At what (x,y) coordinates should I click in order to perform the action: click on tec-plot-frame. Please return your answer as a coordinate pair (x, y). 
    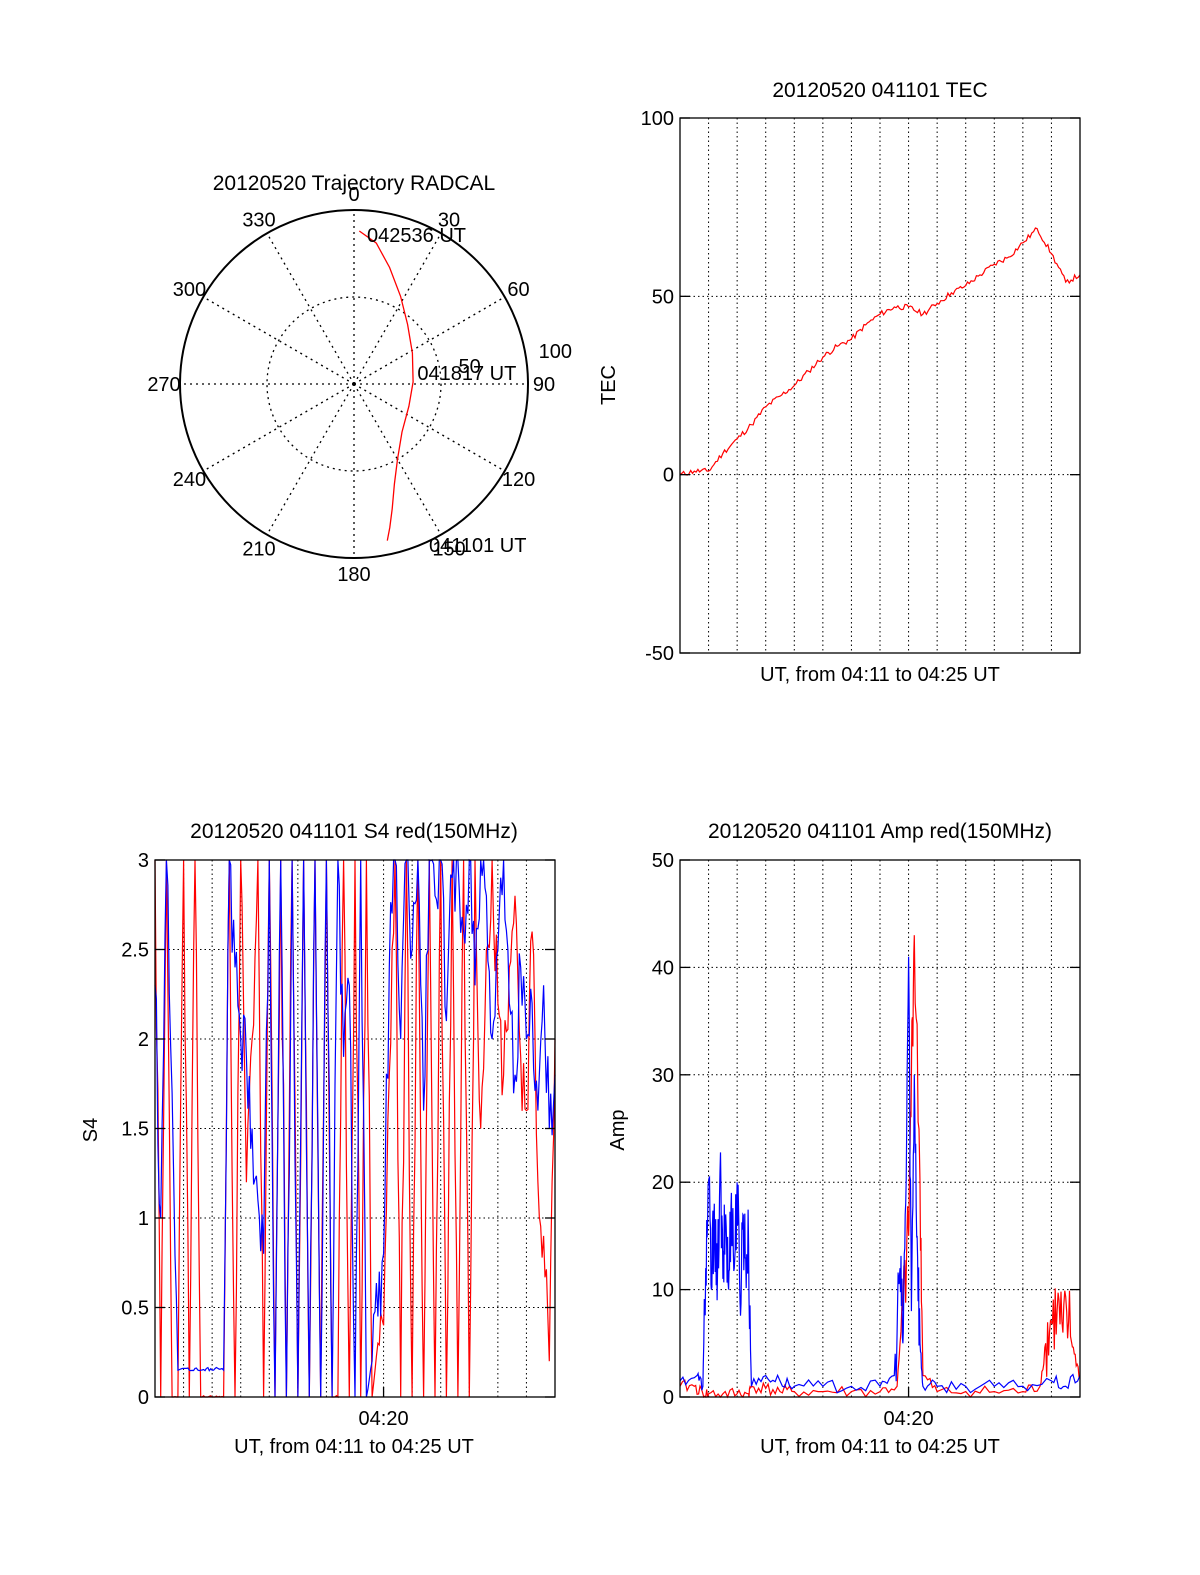
    Looking at the image, I should click on (880, 385).